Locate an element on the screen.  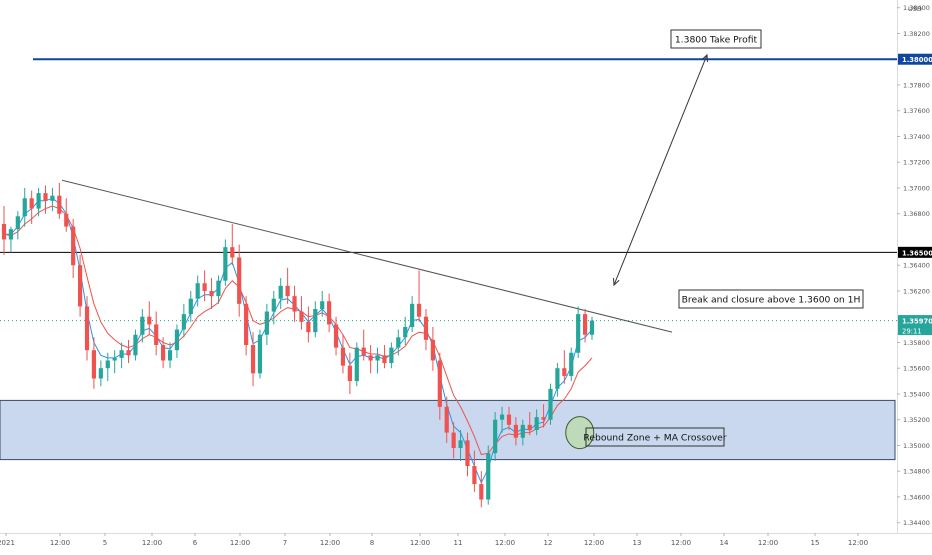
breakout-annotation: Break and closure above 1.3600 on 1H is located at coordinates (771, 299).